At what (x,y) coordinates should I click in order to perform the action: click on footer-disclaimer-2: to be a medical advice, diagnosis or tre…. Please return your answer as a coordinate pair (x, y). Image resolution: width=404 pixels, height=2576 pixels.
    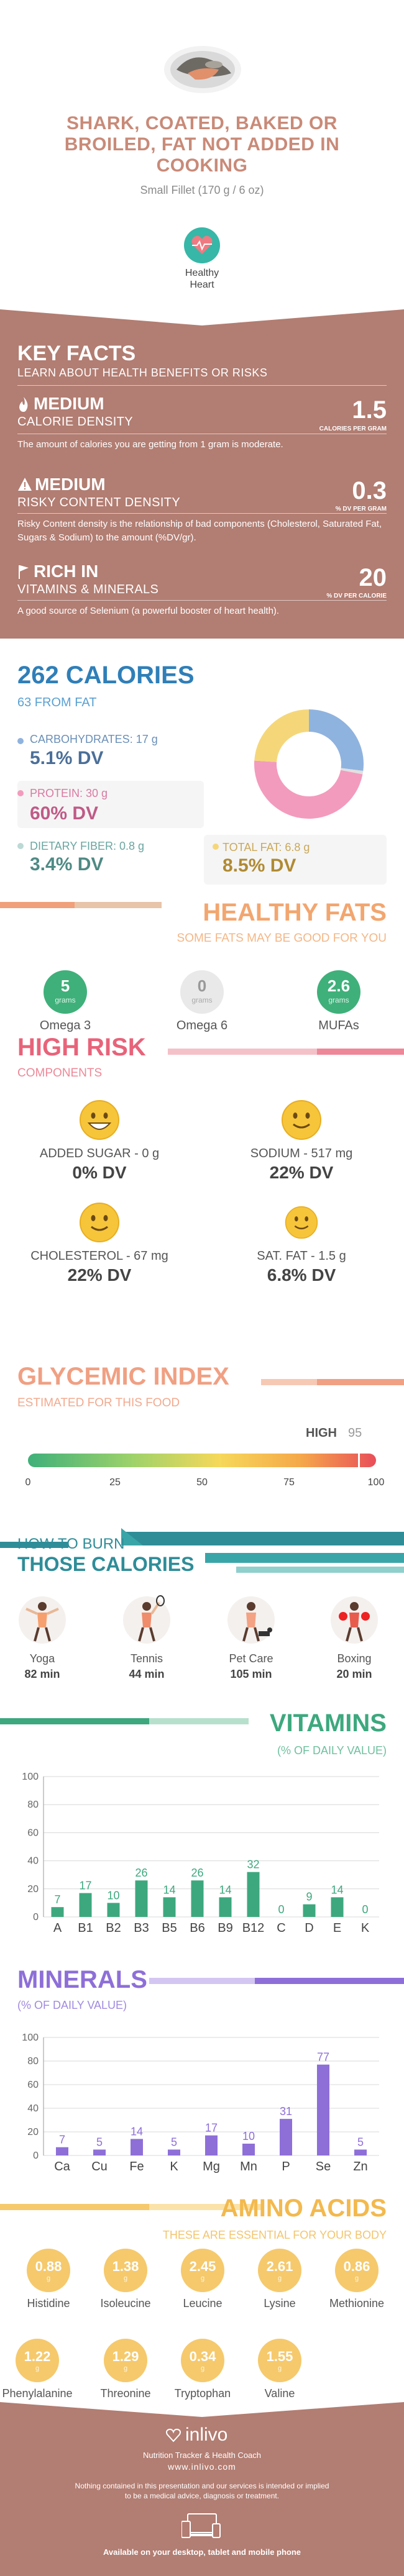
    Looking at the image, I should click on (202, 2496).